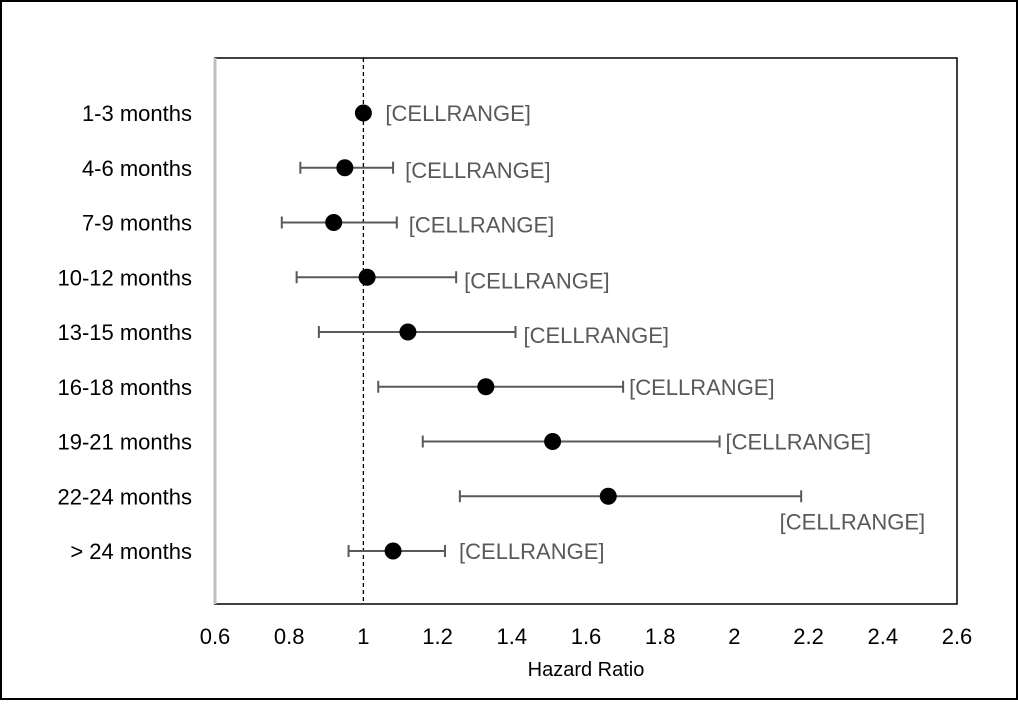 This screenshot has height=705, width=1018. What do you see at coordinates (137, 113) in the screenshot?
I see `category-label: 1-3 months` at bounding box center [137, 113].